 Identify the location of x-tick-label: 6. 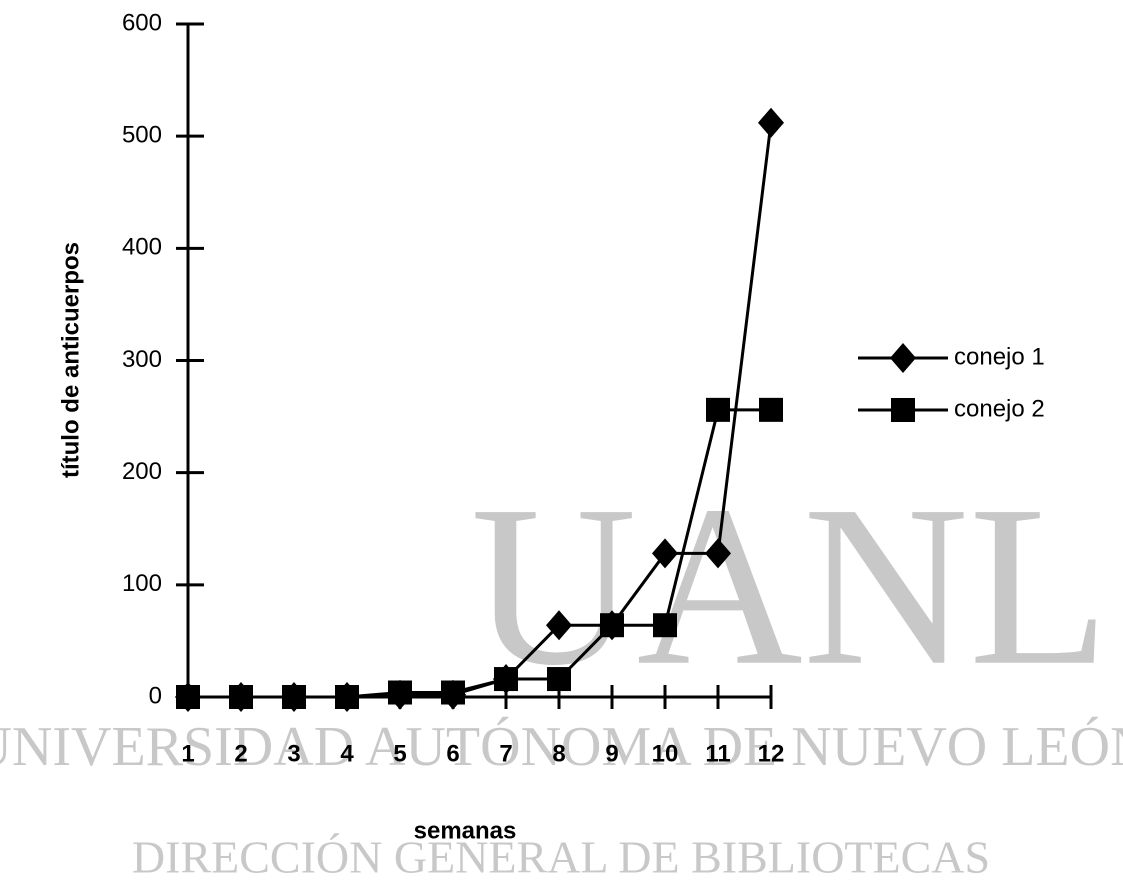
(452, 753).